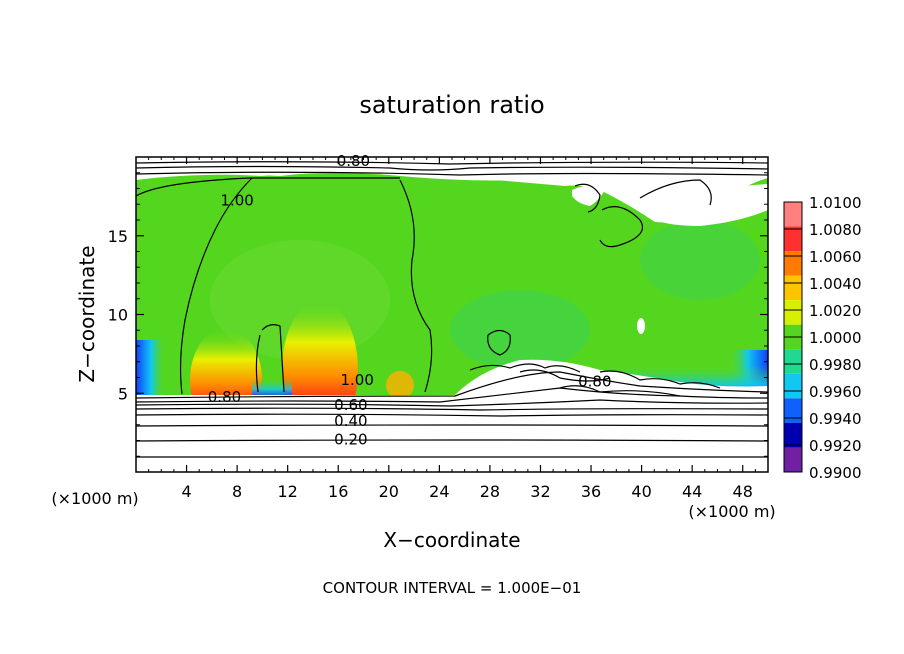 The height and width of the screenshot is (654, 904). What do you see at coordinates (439, 491) in the screenshot?
I see `x-tick-label: 24` at bounding box center [439, 491].